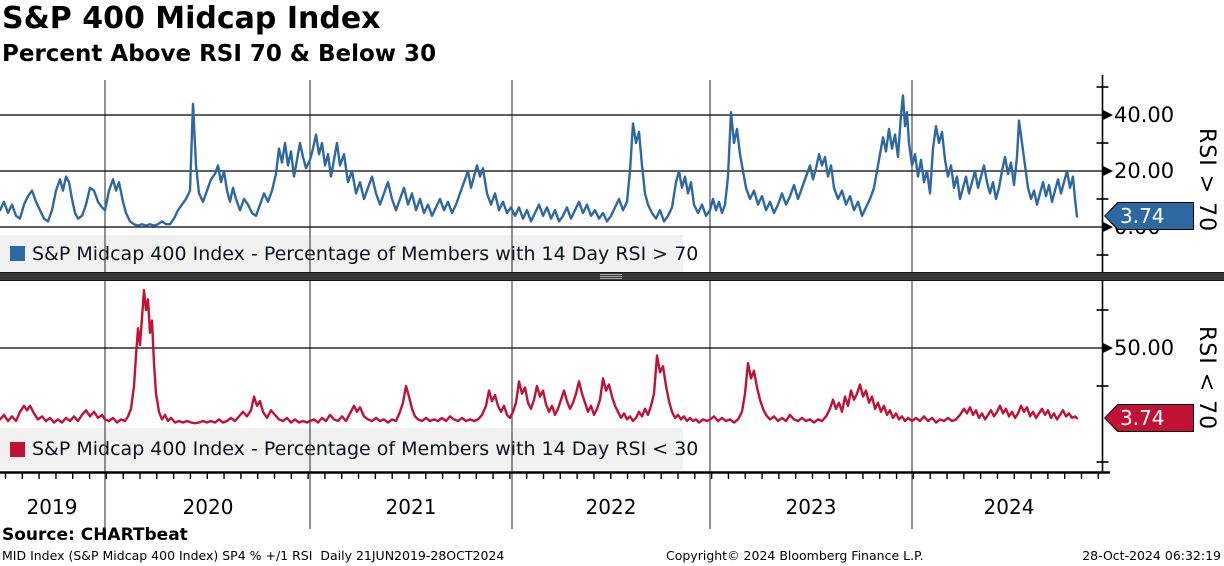 The width and height of the screenshot is (1224, 566). Describe the element at coordinates (1142, 216) in the screenshot. I see `last-value-top: 3.74` at that location.